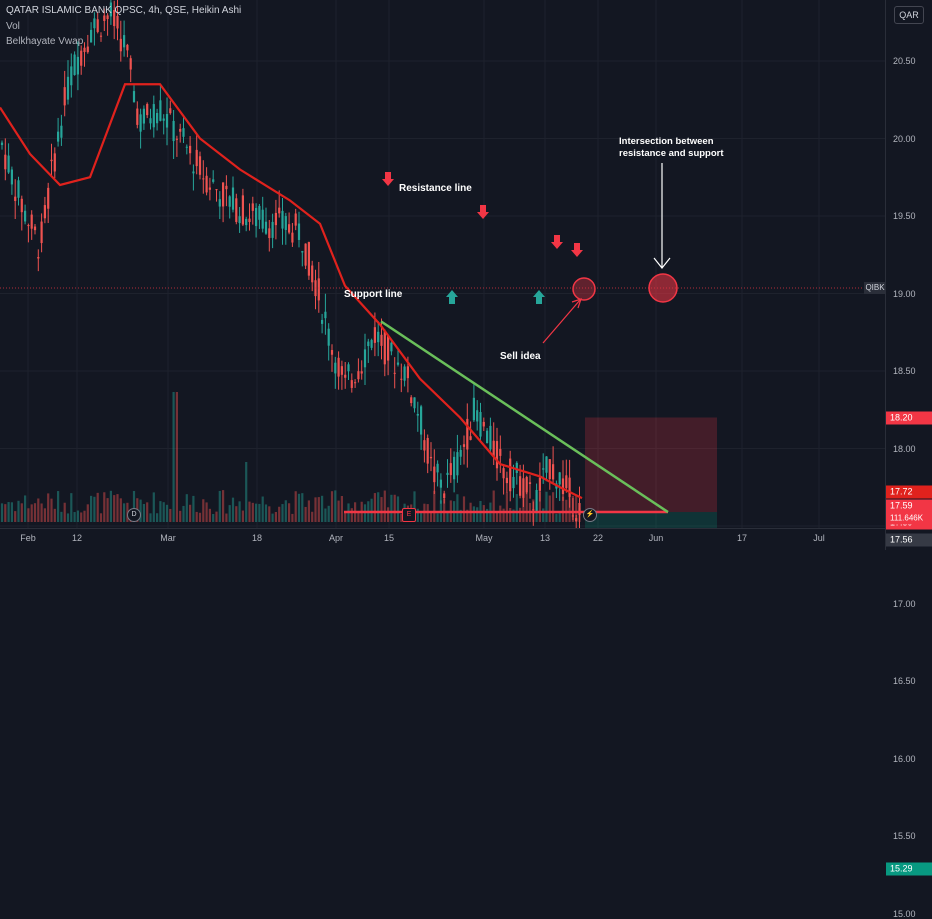  Describe the element at coordinates (590, 515) in the screenshot. I see `split-event-icon: ⚡` at that location.